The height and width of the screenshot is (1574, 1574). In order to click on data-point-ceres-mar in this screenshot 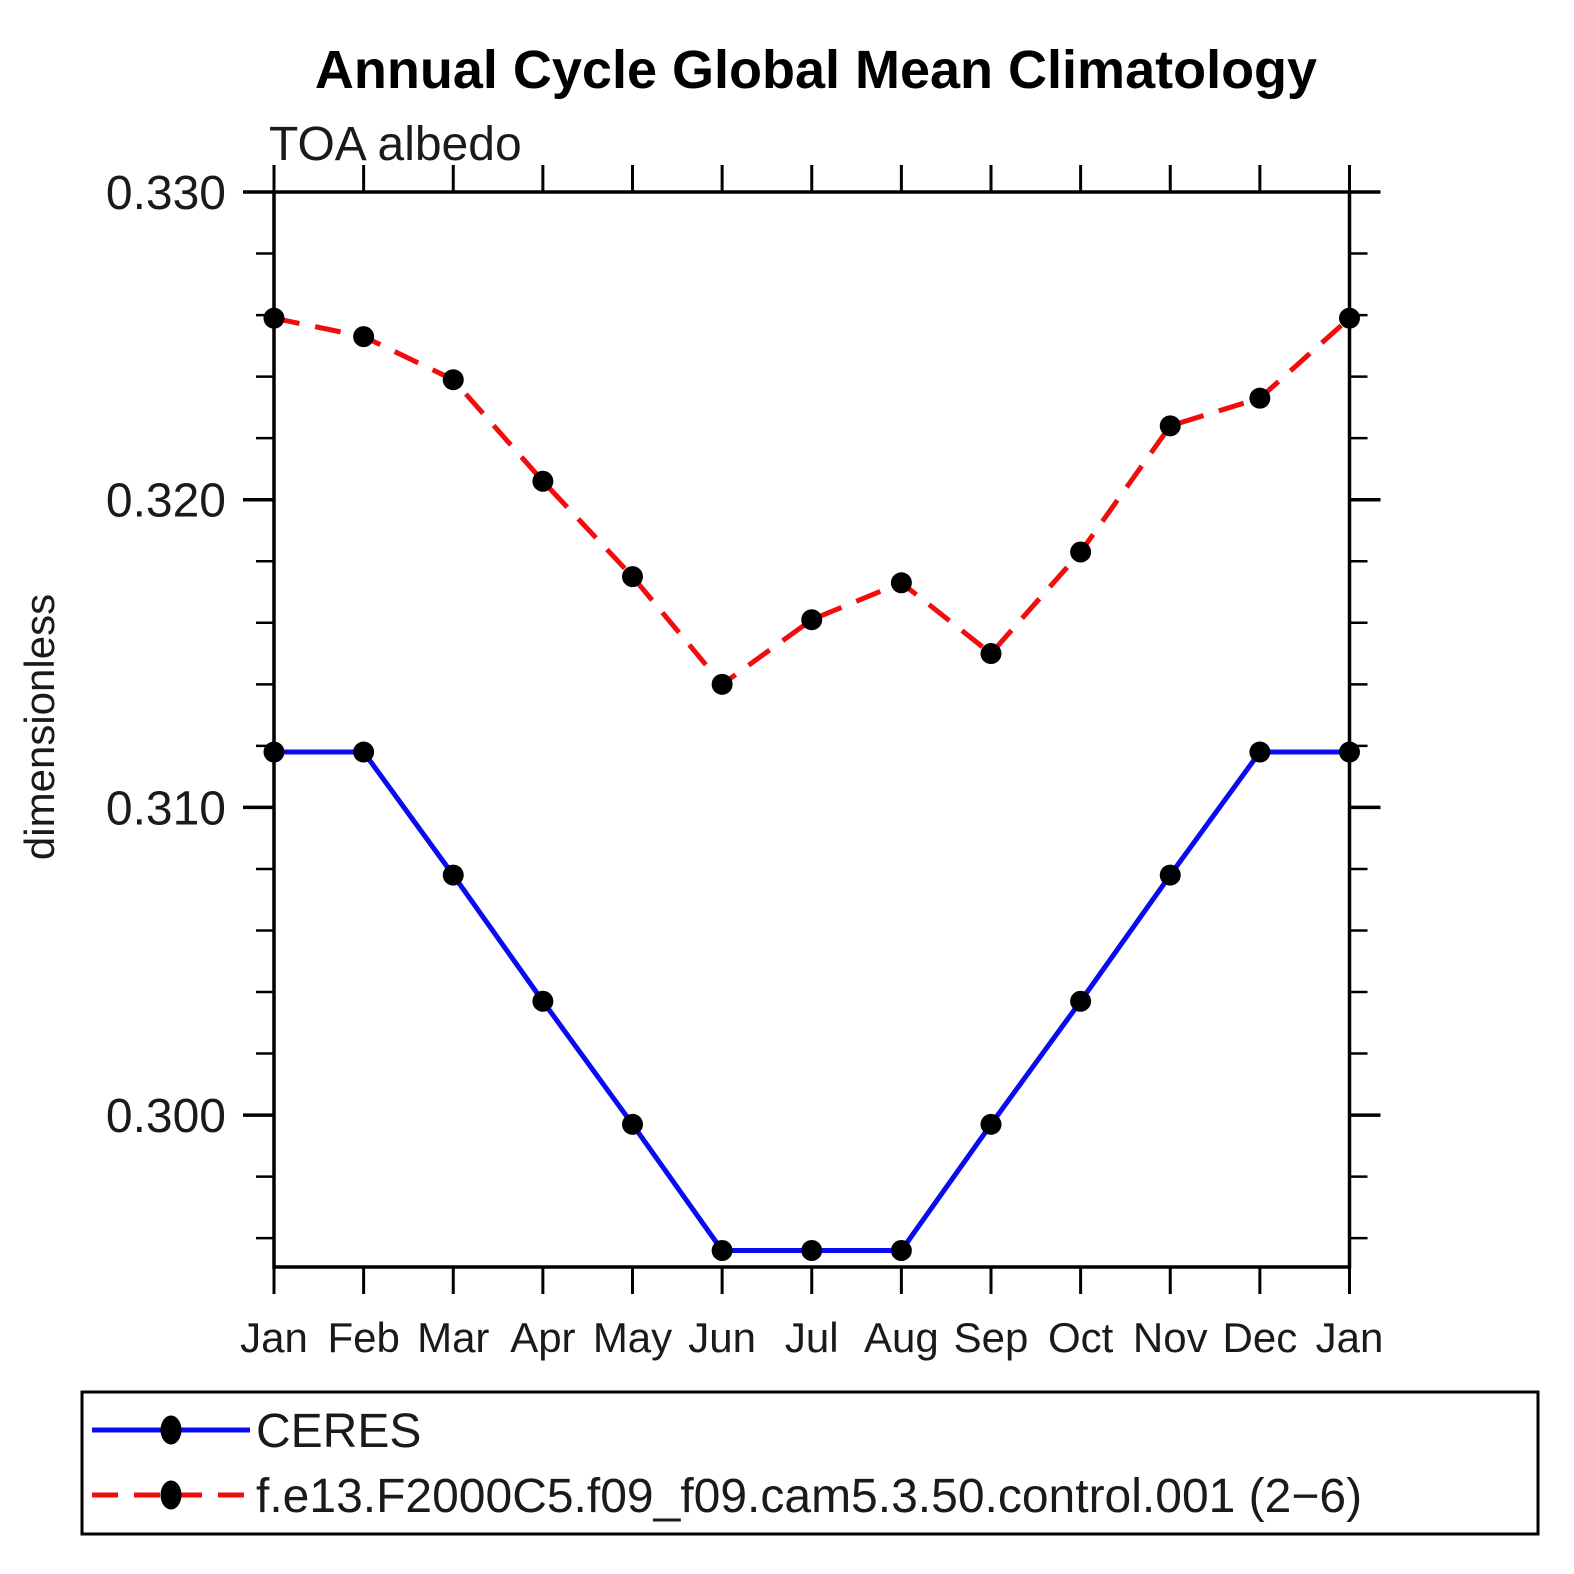, I will do `click(453, 875)`.